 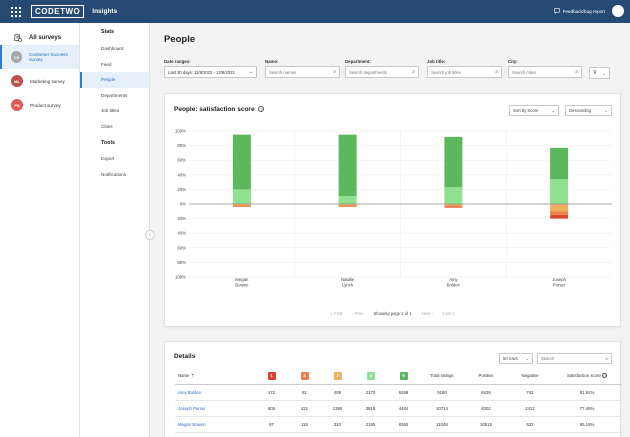 What do you see at coordinates (587, 408) in the screenshot?
I see `cell-score: 77.49%` at bounding box center [587, 408].